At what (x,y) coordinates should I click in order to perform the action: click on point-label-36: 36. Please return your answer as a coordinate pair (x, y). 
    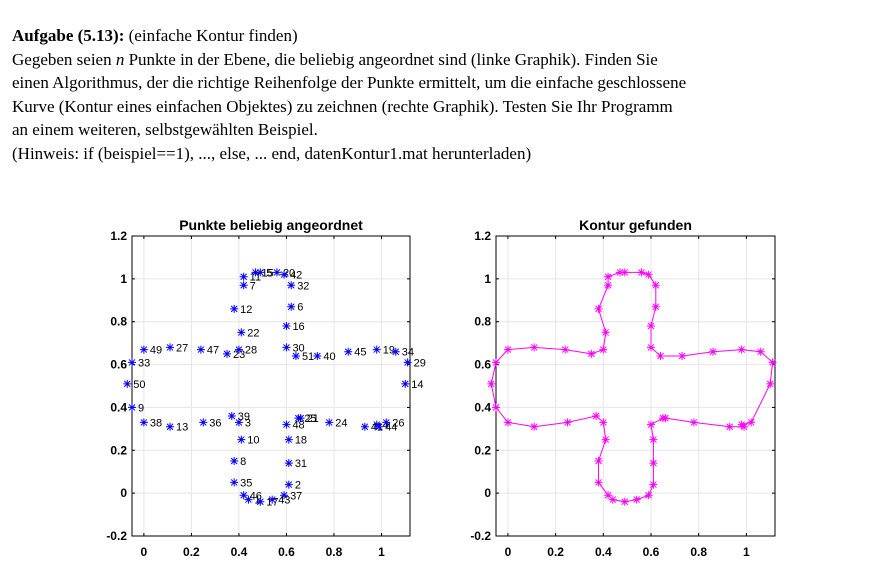
    Looking at the image, I should click on (215, 423).